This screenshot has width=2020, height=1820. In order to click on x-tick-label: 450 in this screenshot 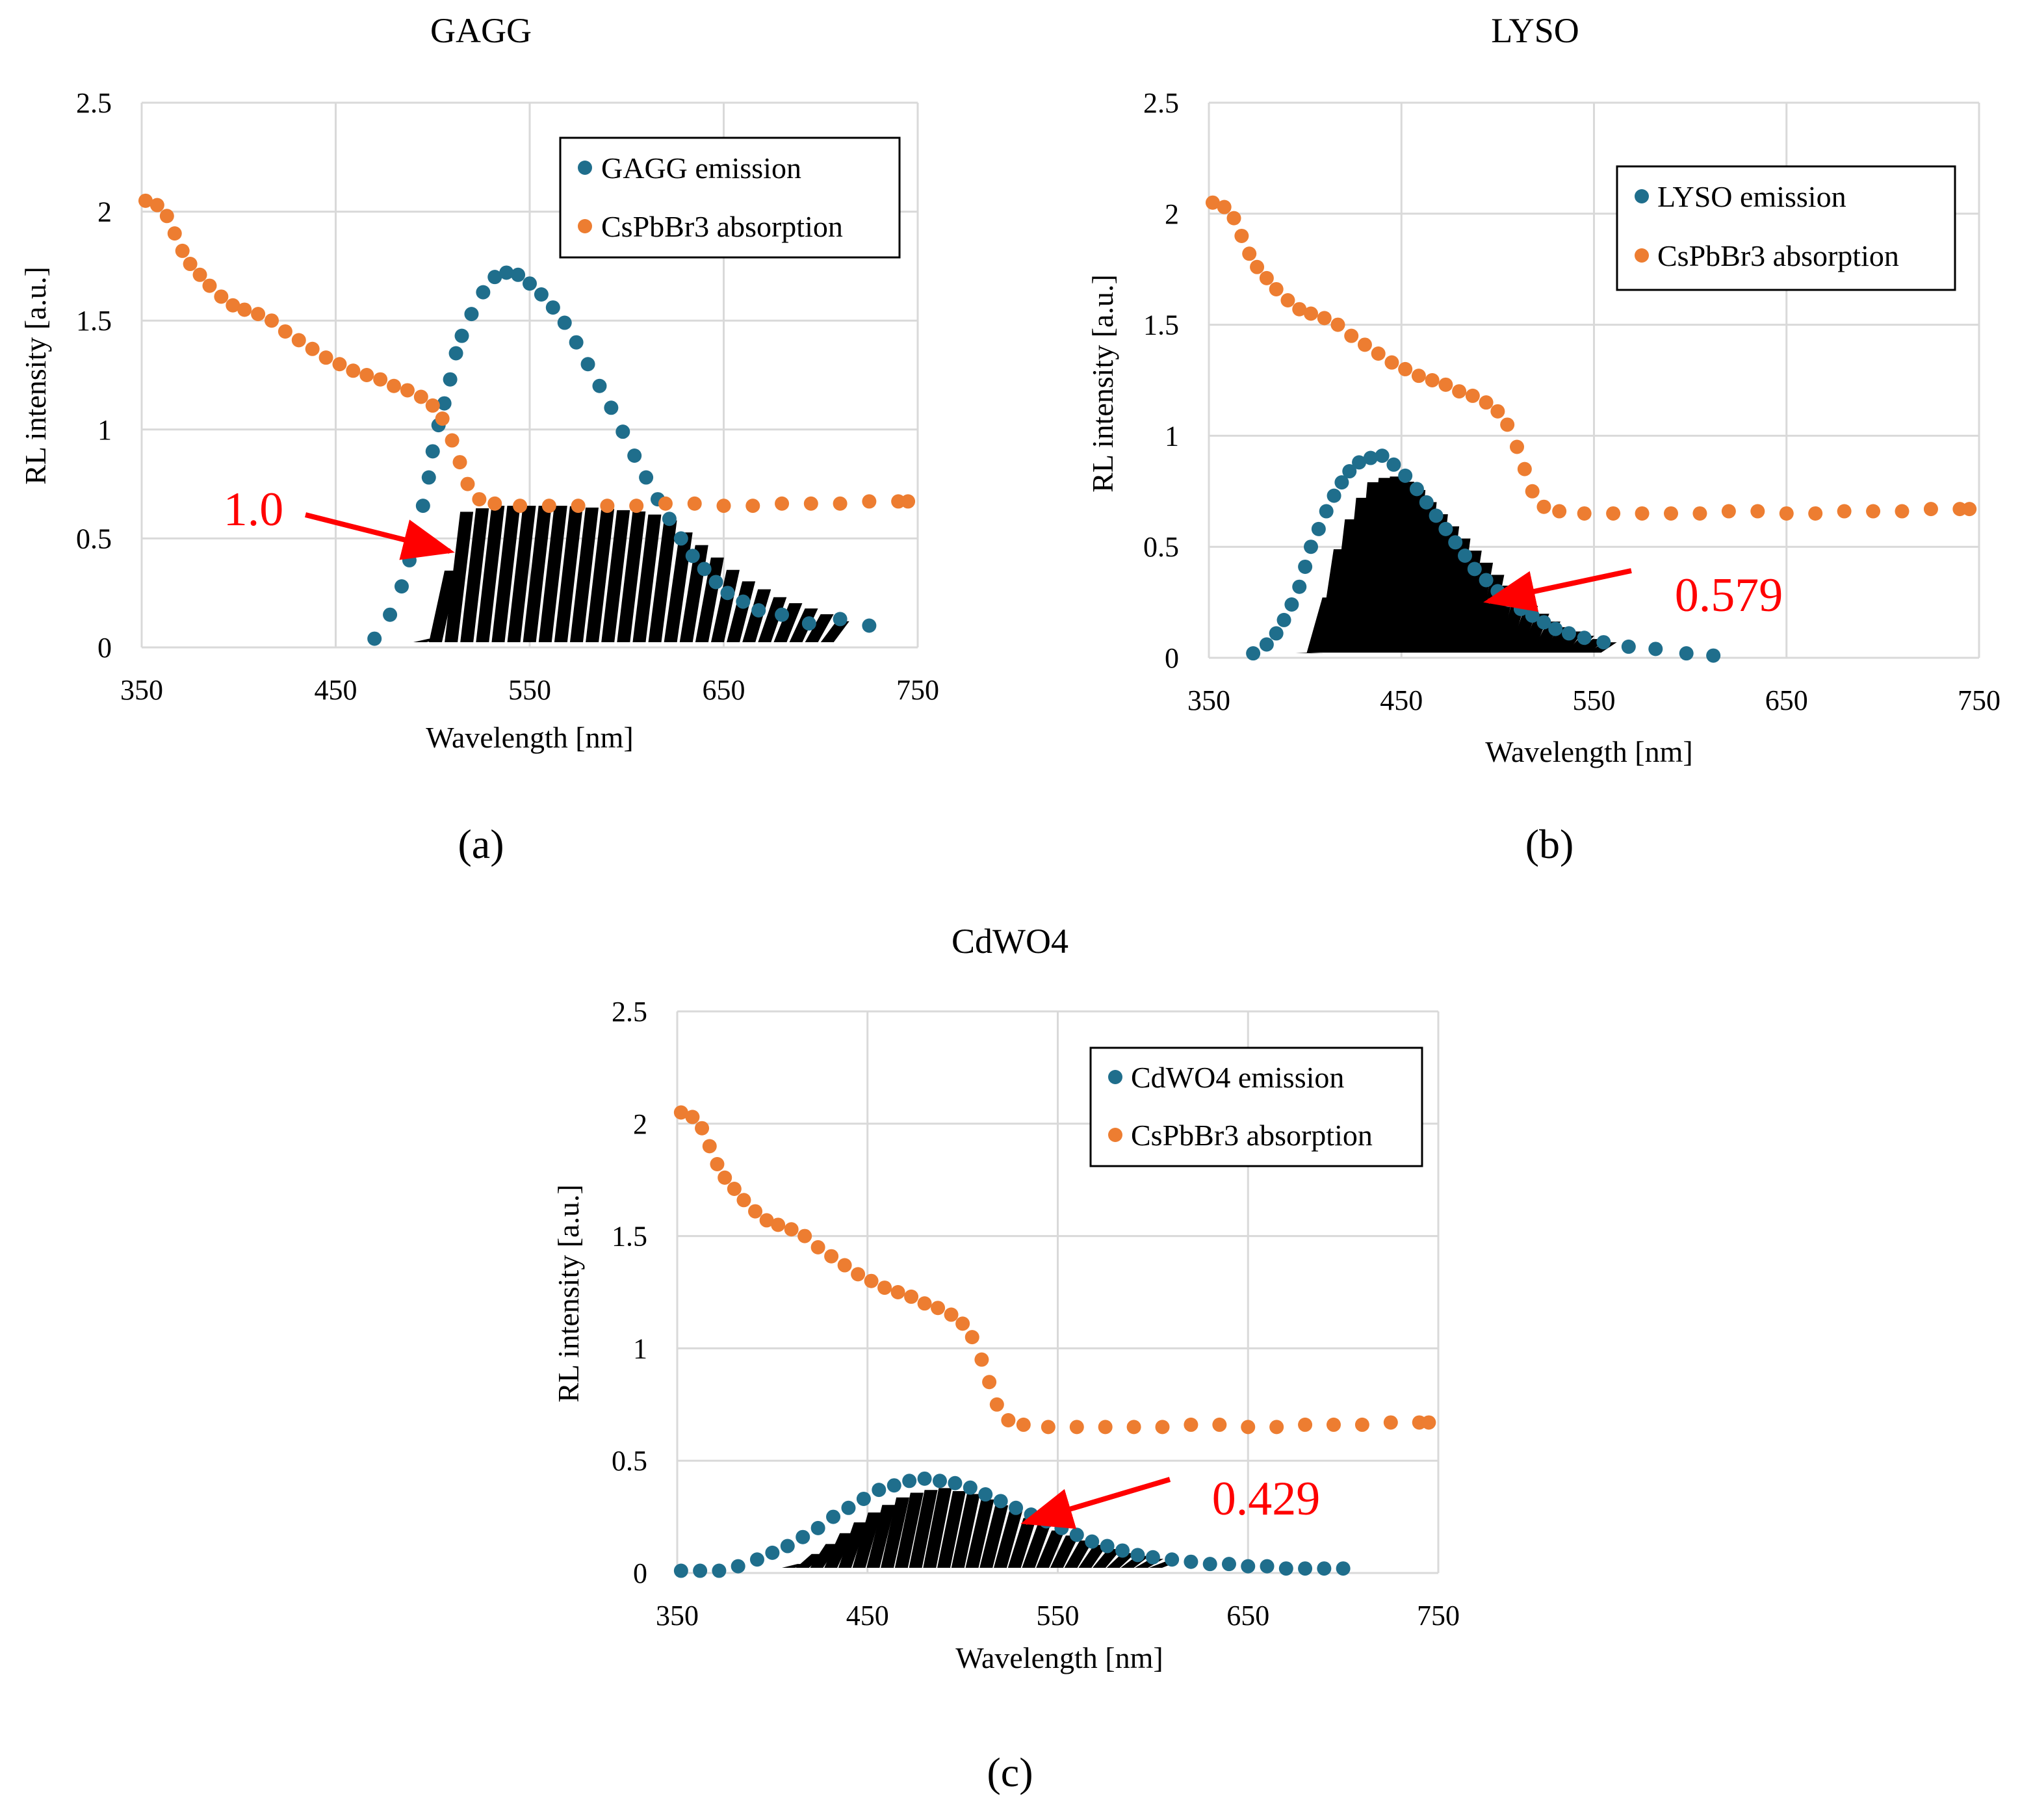, I will do `click(336, 690)`.